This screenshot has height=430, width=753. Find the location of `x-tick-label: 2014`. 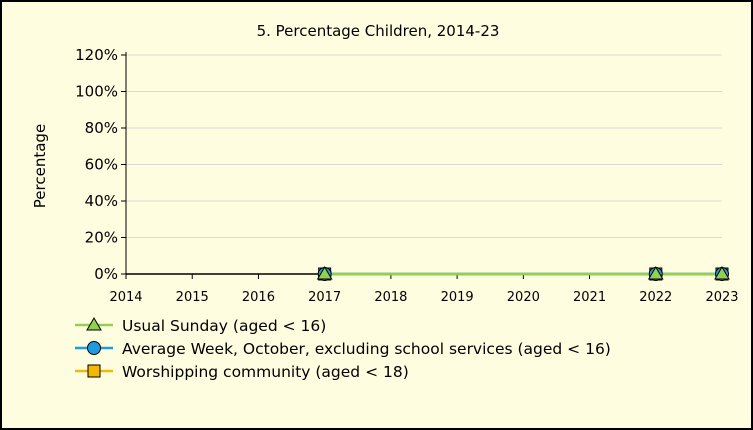

x-tick-label: 2014 is located at coordinates (125, 297).